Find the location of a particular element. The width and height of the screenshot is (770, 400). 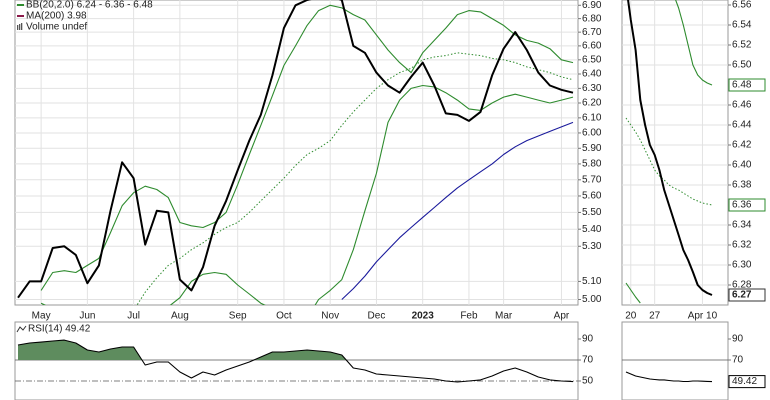

x-tick-label: 2023 is located at coordinates (423, 316).